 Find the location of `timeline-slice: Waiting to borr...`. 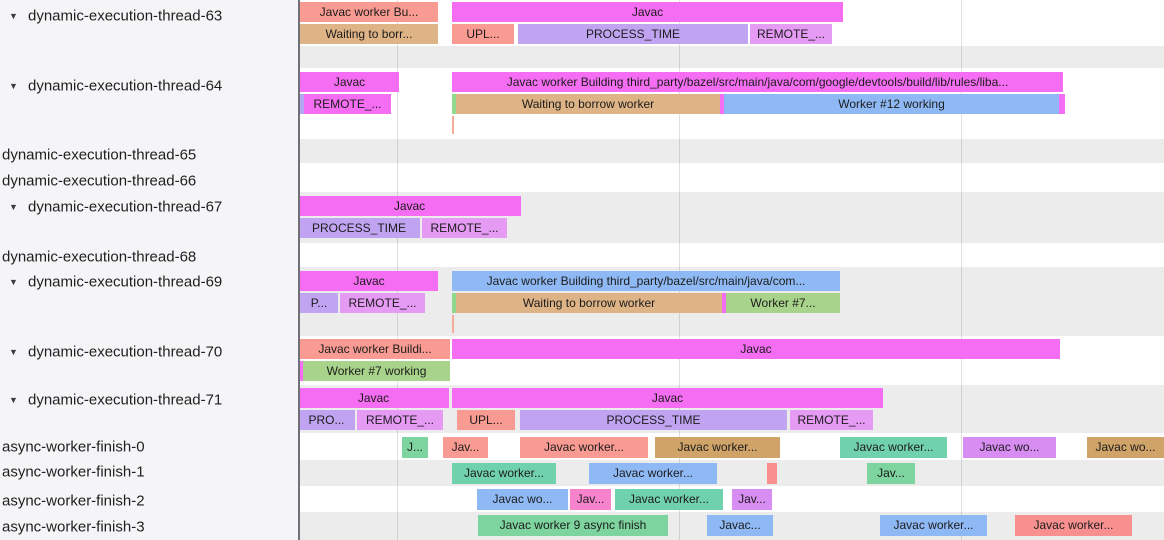

timeline-slice: Waiting to borr... is located at coordinates (369, 34).